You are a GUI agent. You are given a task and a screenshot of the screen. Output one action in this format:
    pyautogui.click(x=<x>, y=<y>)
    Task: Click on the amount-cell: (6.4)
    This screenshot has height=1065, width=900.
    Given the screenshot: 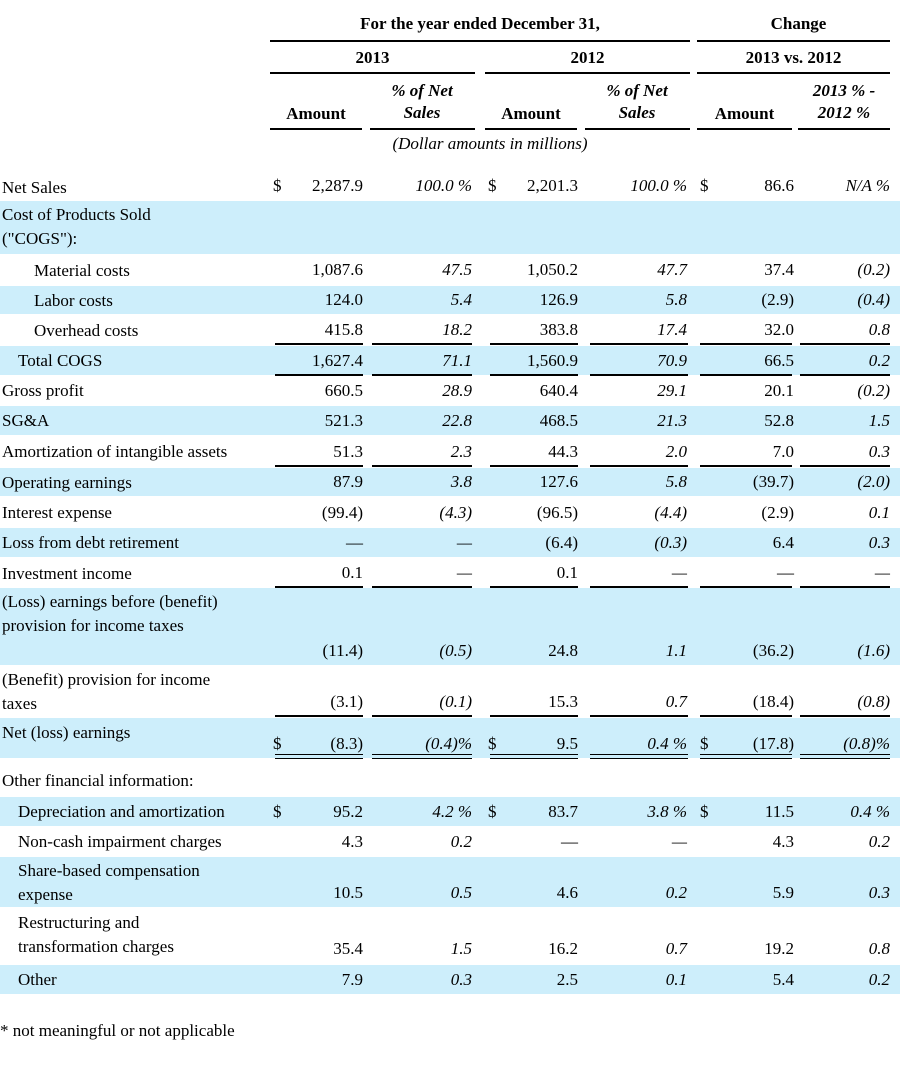 What is the action you would take?
    pyautogui.click(x=561, y=542)
    